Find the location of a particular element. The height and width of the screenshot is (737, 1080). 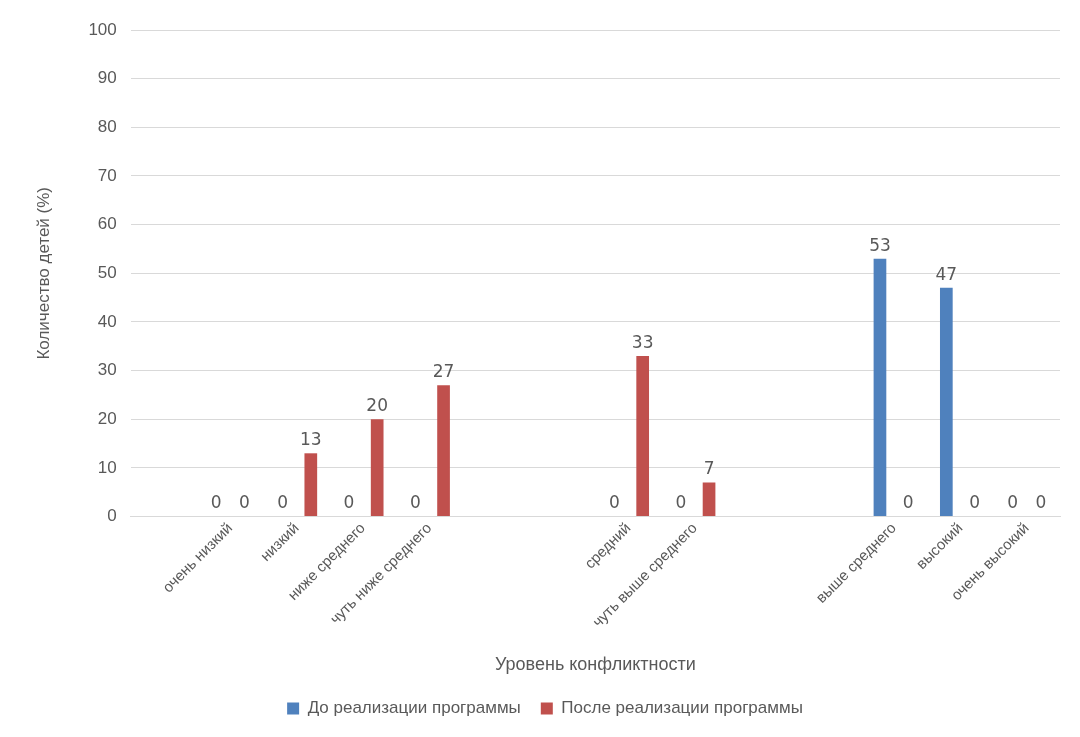

y-tick-label: 50 is located at coordinates (107, 272).